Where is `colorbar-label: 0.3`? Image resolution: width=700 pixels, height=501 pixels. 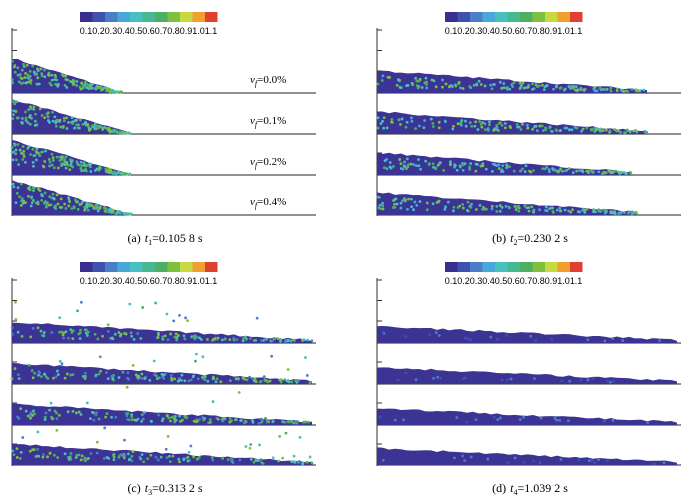
colorbar-label: 0.3 is located at coordinates (476, 31).